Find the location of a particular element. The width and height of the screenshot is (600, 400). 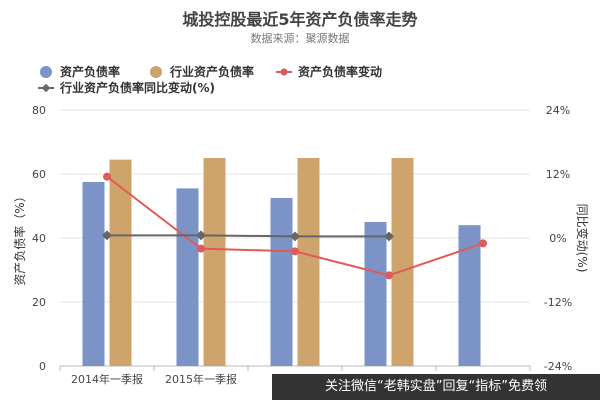

x-tick-label: 2015年一季报 is located at coordinates (201, 379).